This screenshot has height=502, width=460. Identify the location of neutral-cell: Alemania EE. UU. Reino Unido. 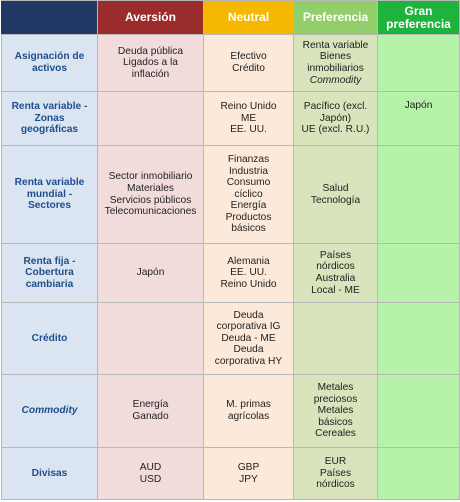
(248, 273).